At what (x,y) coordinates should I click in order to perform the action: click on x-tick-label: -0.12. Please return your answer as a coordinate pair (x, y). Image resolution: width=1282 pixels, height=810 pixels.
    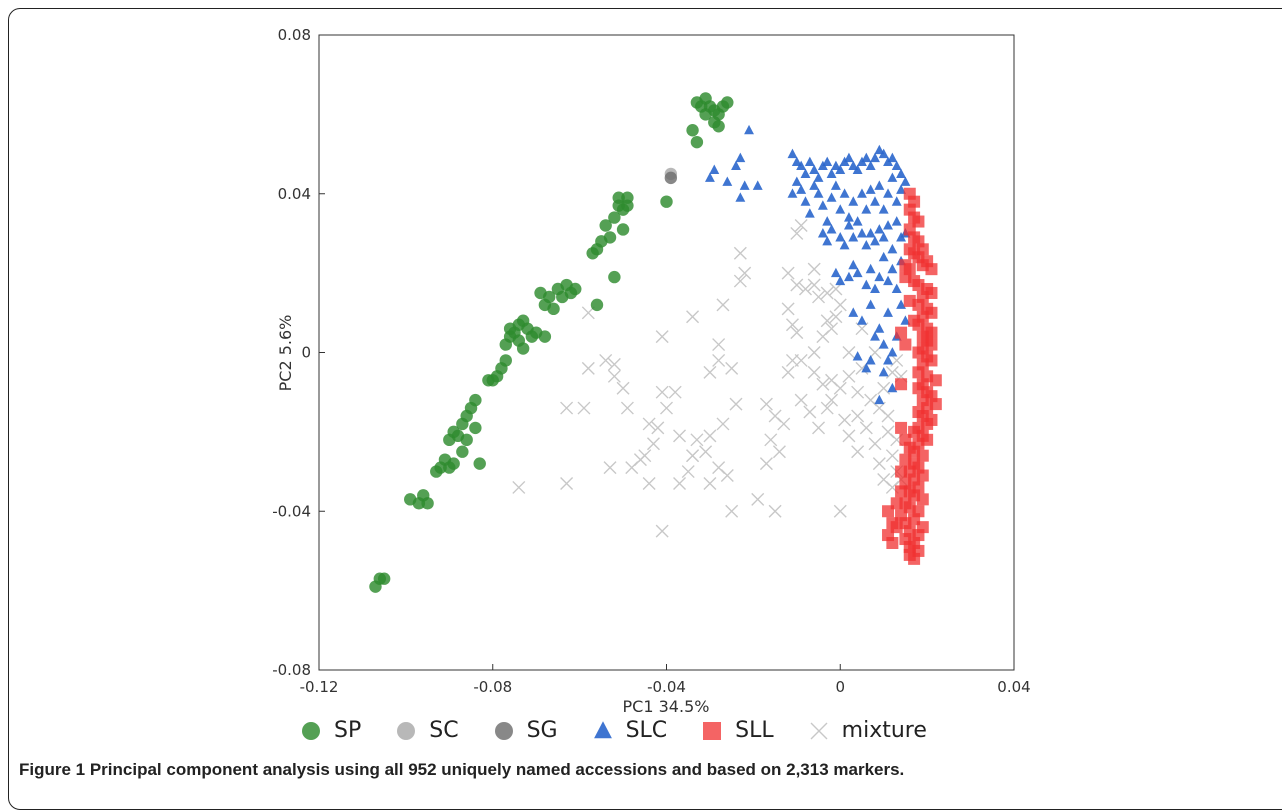
    Looking at the image, I should click on (319, 687).